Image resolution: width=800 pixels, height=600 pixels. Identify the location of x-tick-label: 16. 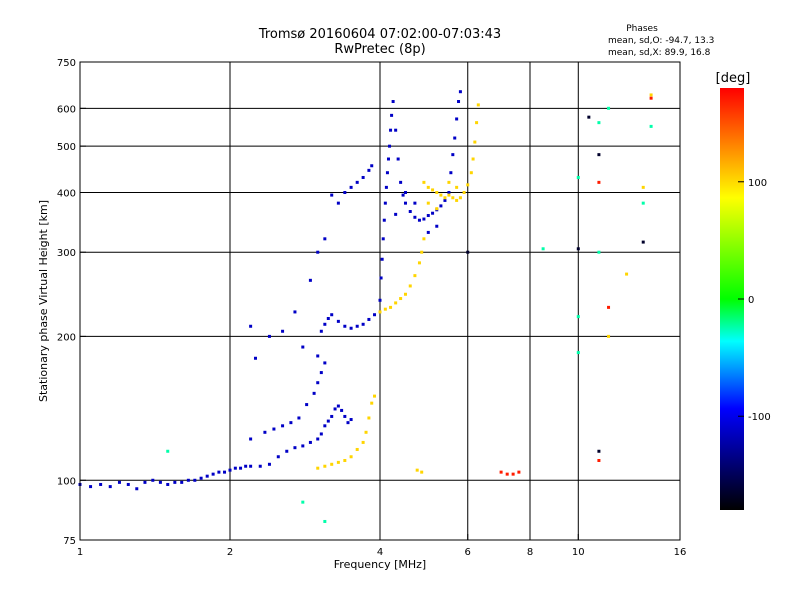
(680, 552).